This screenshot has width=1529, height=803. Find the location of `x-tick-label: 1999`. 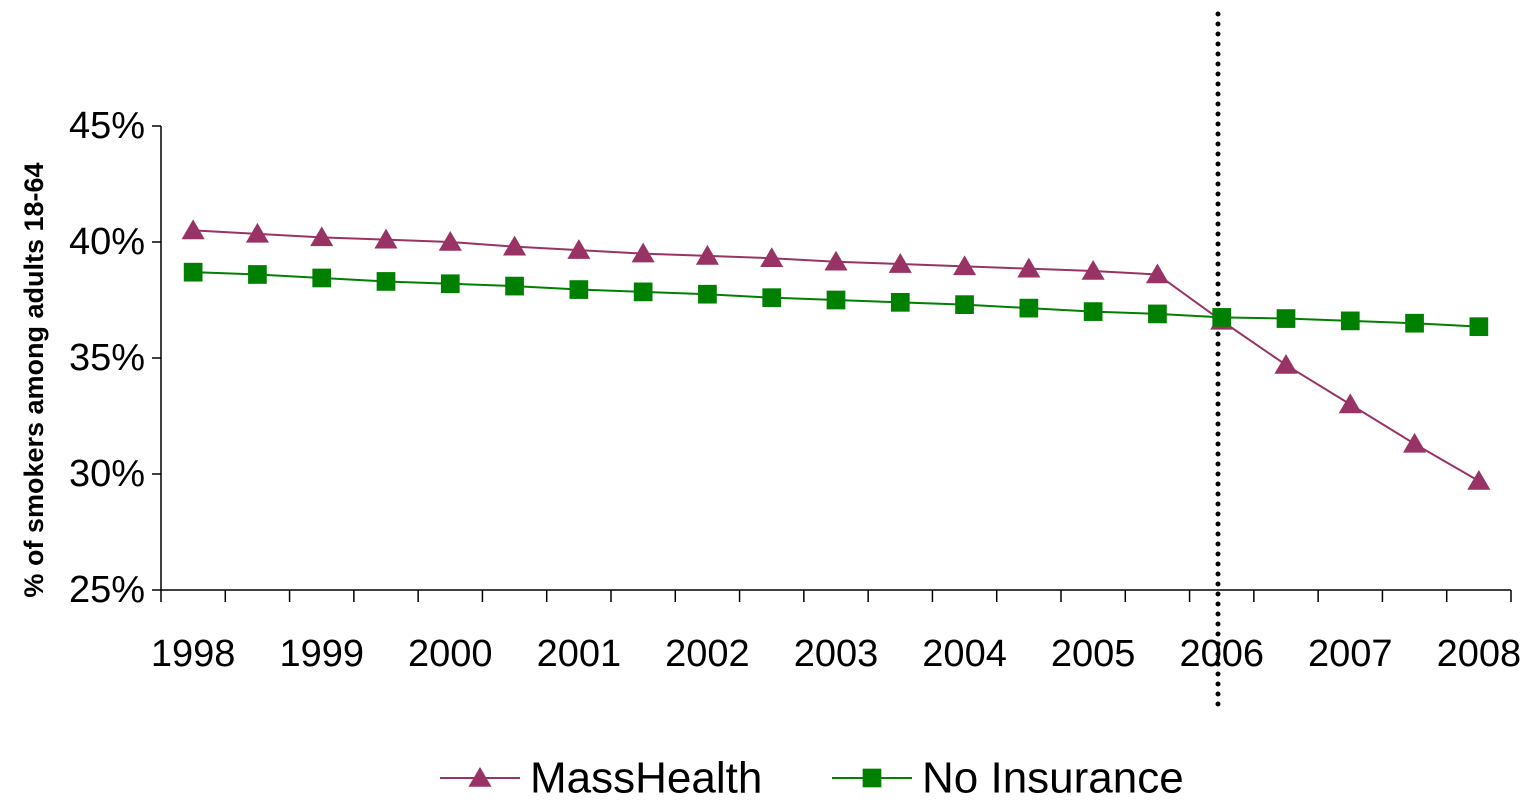

x-tick-label: 1999 is located at coordinates (321, 654).